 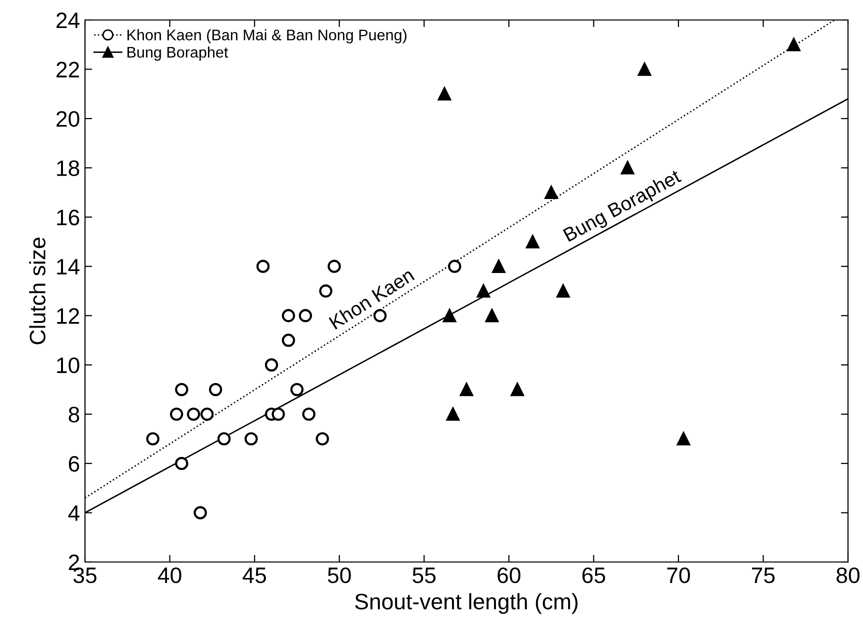 I want to click on x-tick-label: 60, so click(x=509, y=575).